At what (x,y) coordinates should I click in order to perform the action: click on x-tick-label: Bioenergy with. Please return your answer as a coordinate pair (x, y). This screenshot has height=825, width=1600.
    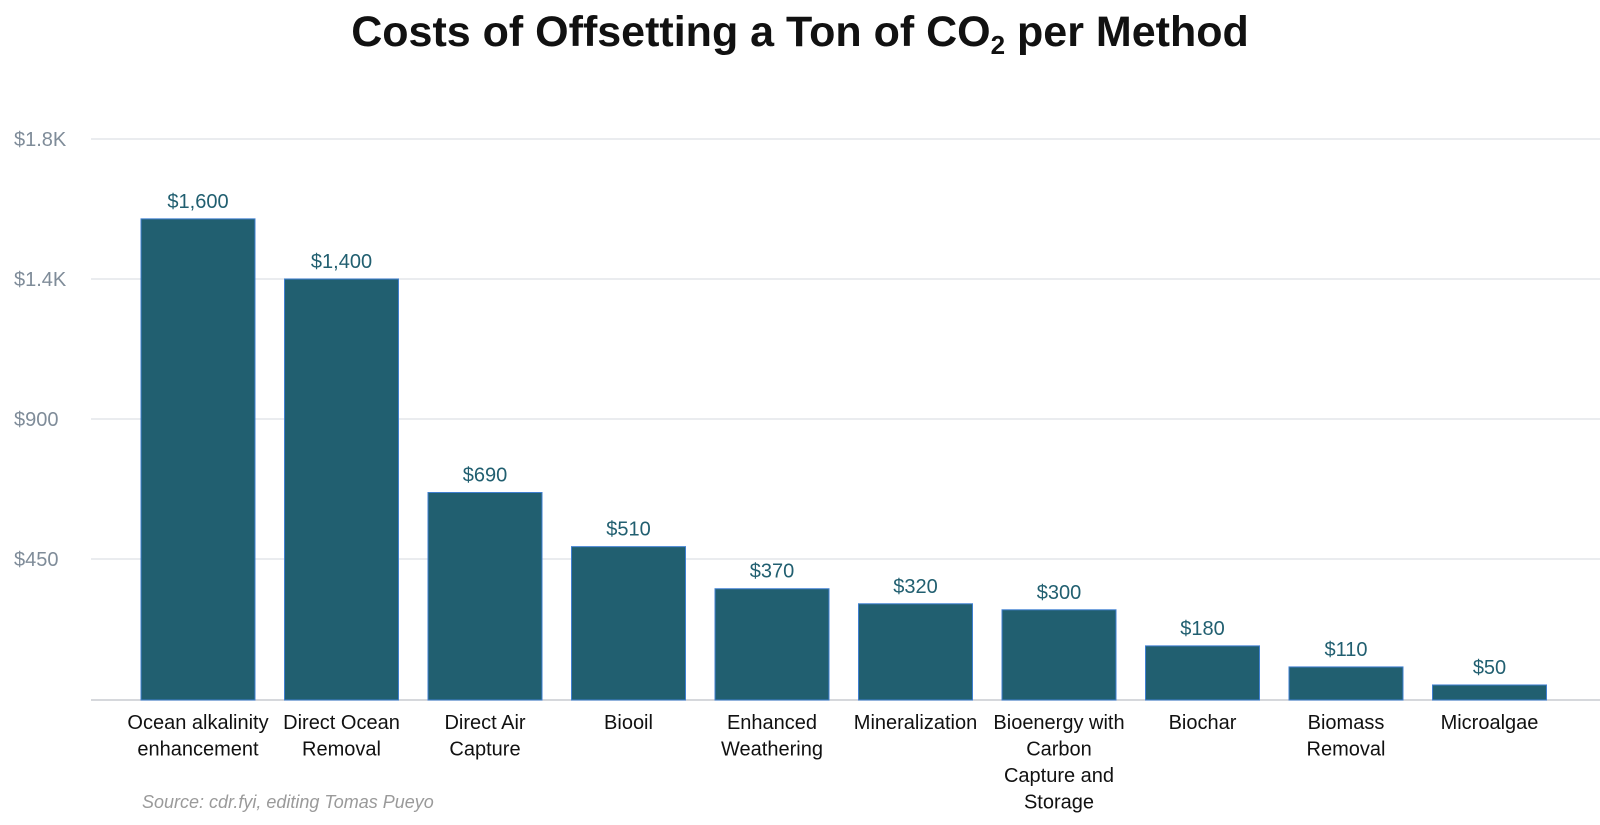
    Looking at the image, I should click on (1058, 723).